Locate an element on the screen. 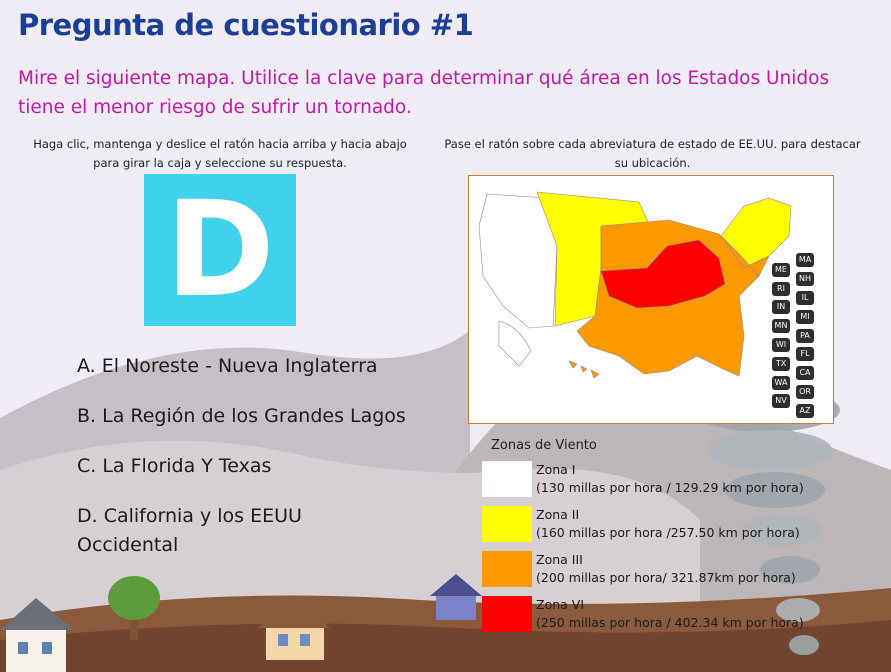 This screenshot has height=672, width=891. state-button-mn: MN is located at coordinates (781, 326).